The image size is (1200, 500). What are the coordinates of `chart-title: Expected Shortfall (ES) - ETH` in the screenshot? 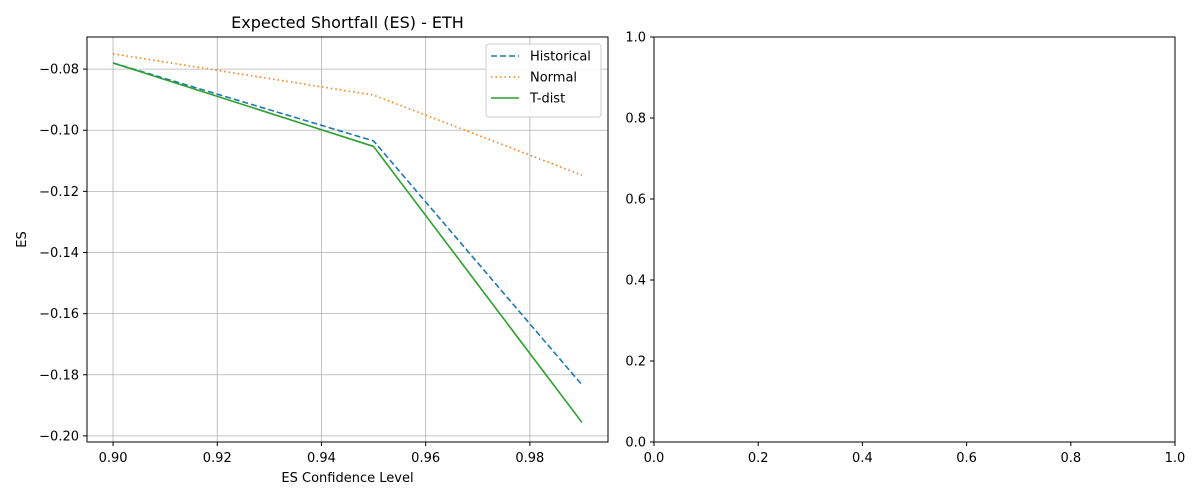 It's located at (347, 22).